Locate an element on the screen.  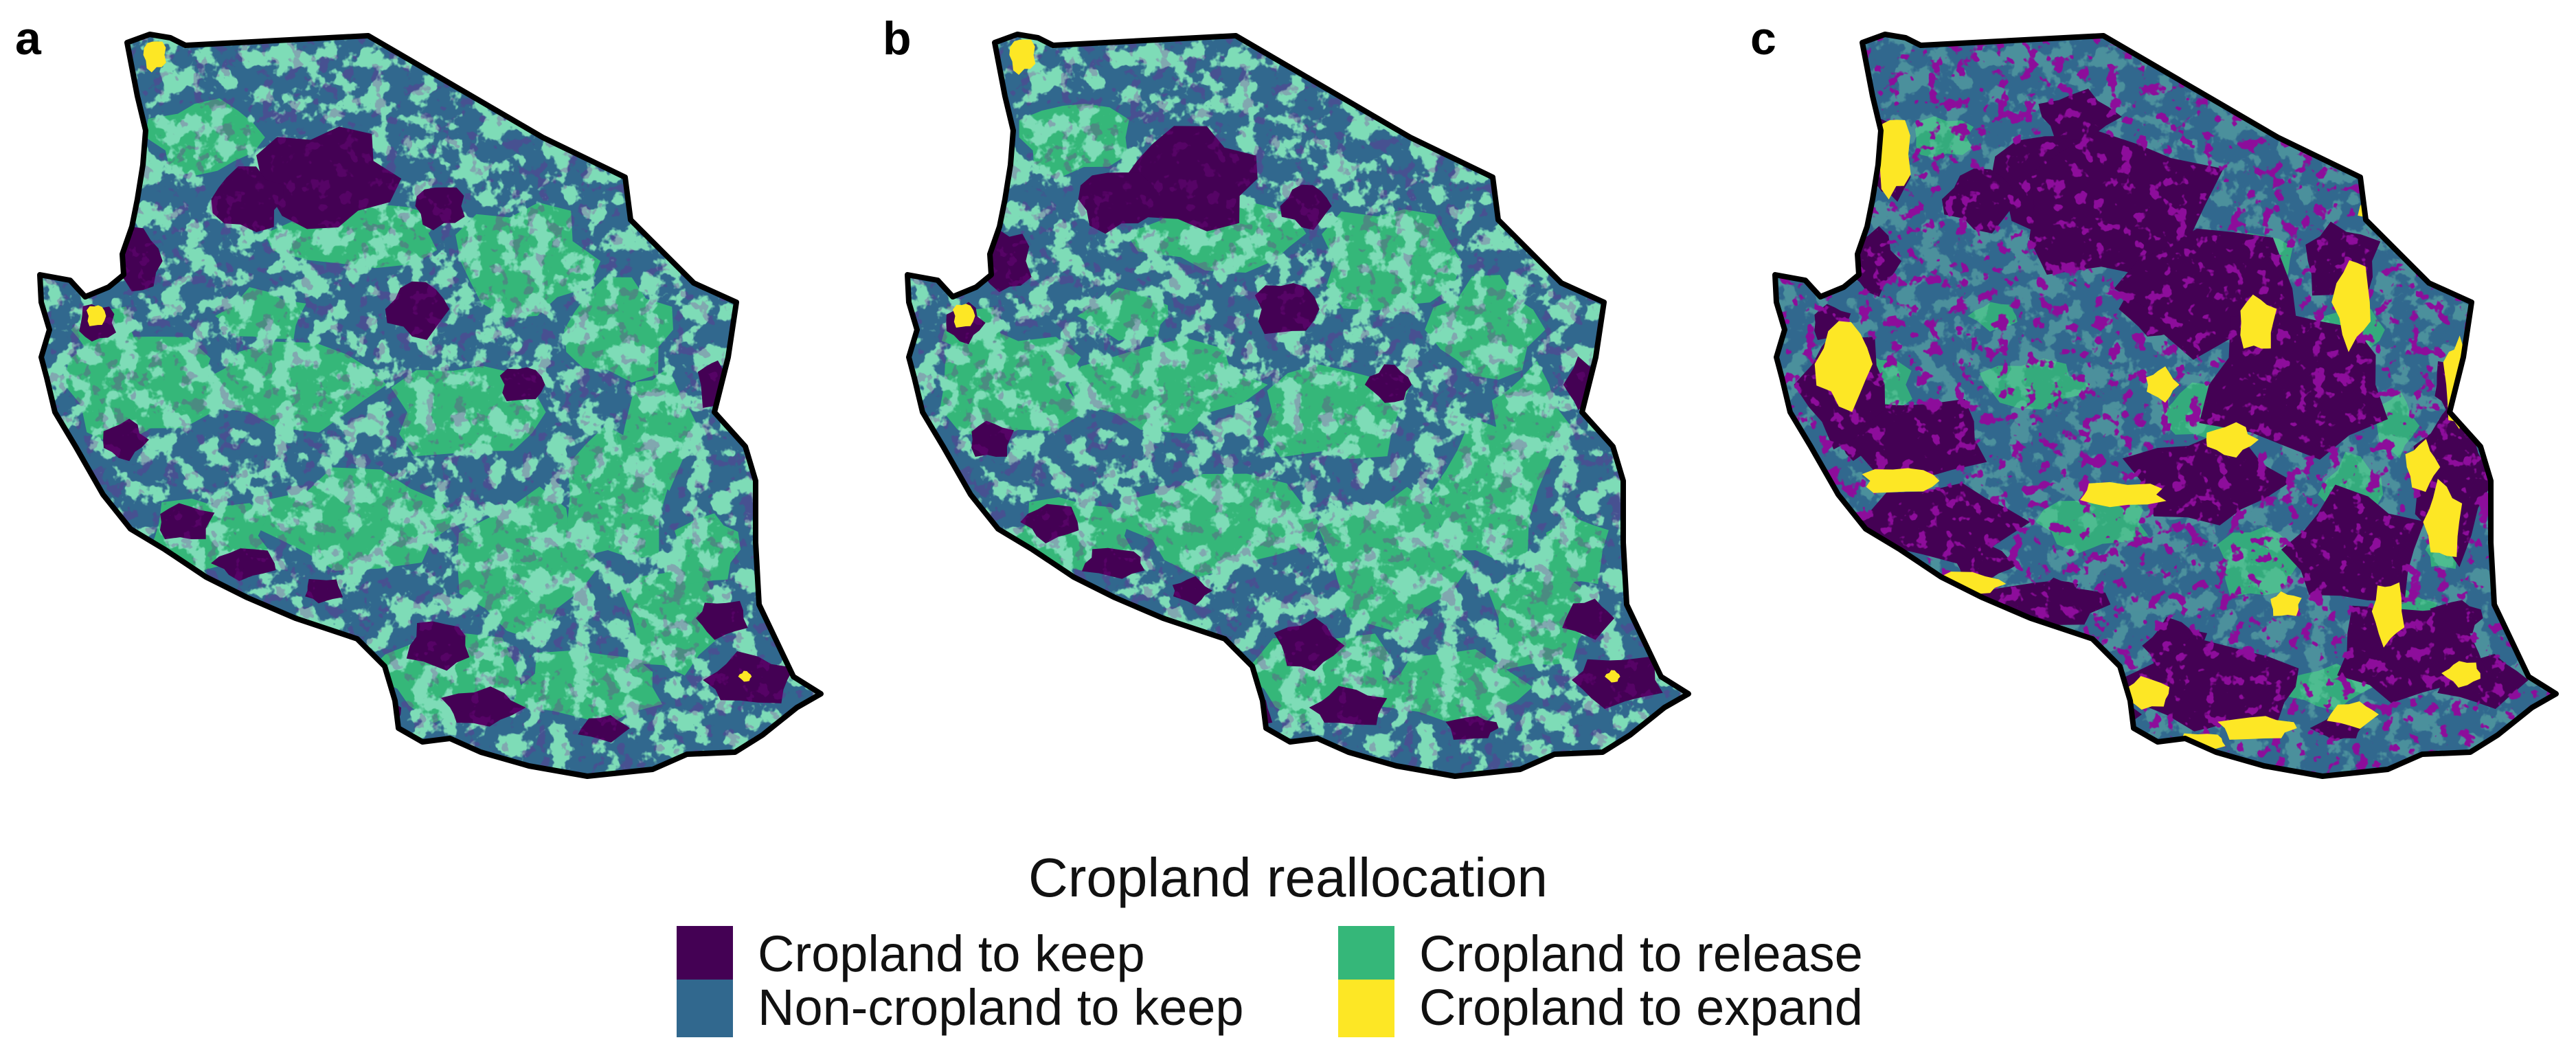
legend-label: Cropland to expand is located at coordinates (1641, 1008).